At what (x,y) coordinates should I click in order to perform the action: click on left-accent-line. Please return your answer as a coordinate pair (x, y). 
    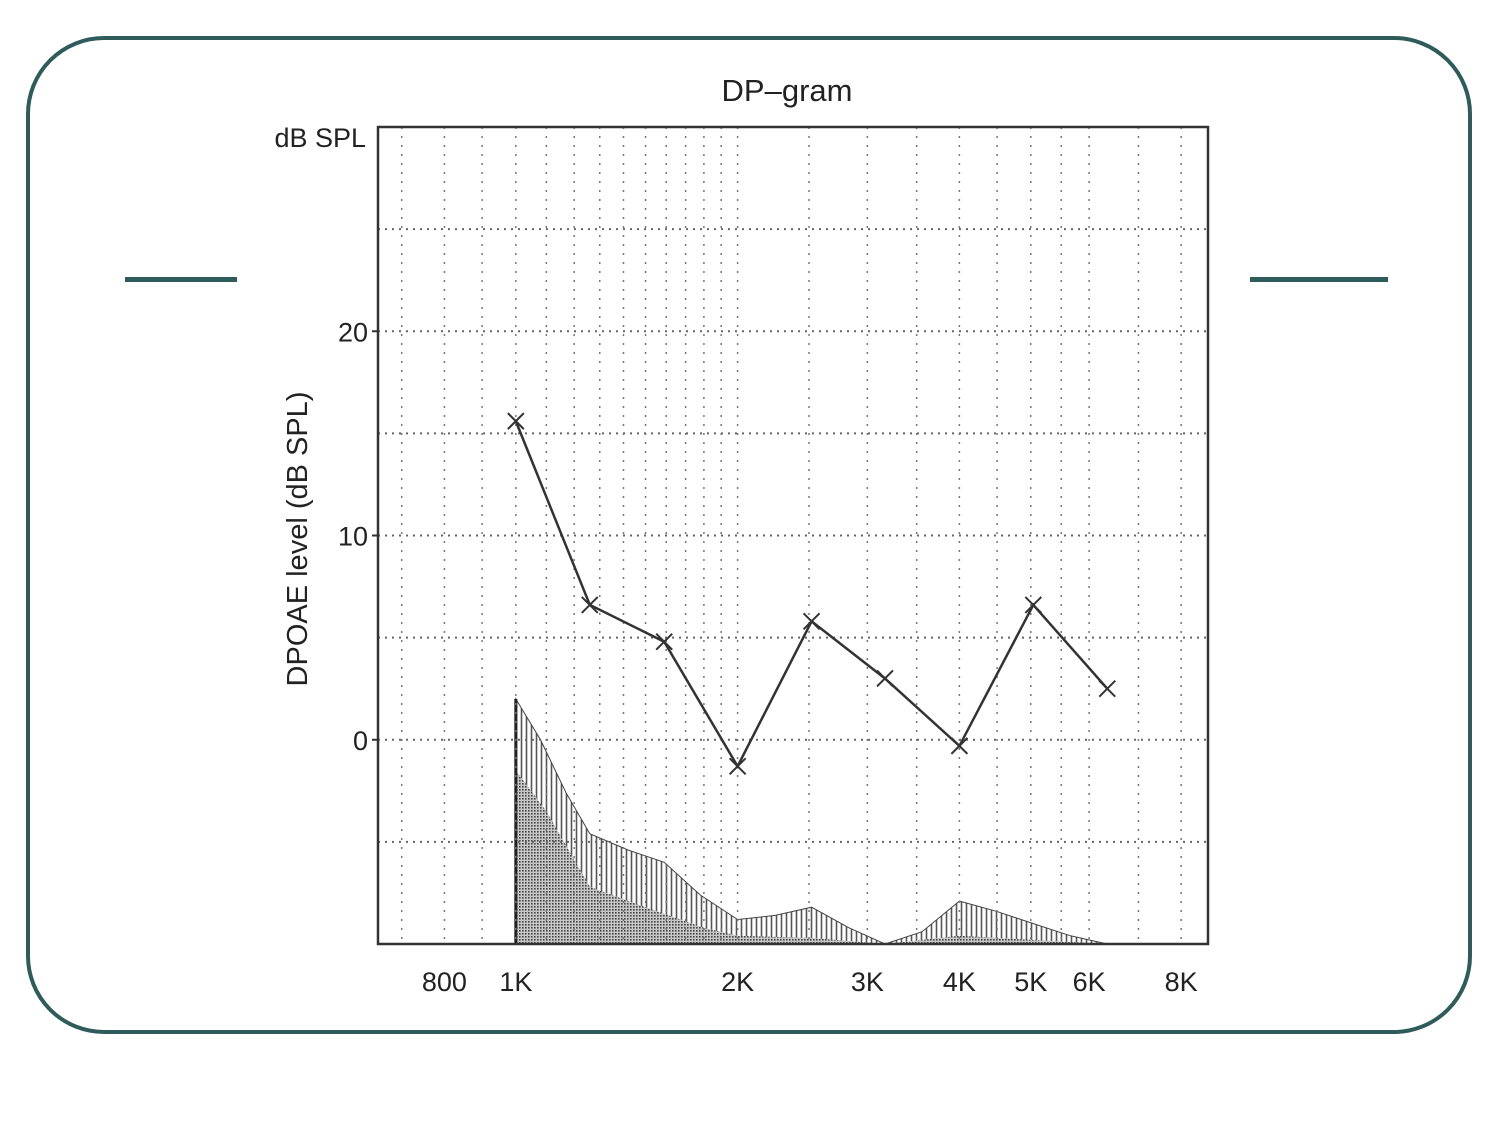
    Looking at the image, I should click on (181, 279).